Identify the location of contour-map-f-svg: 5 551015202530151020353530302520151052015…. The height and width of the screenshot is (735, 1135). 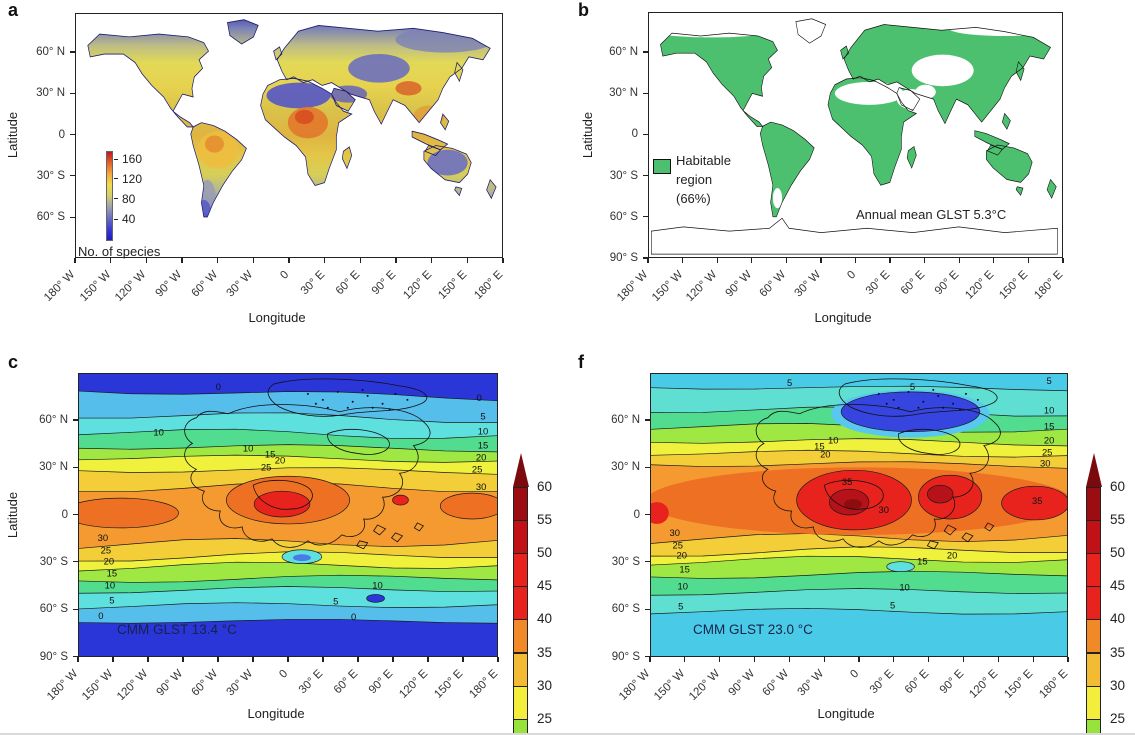
(859, 515).